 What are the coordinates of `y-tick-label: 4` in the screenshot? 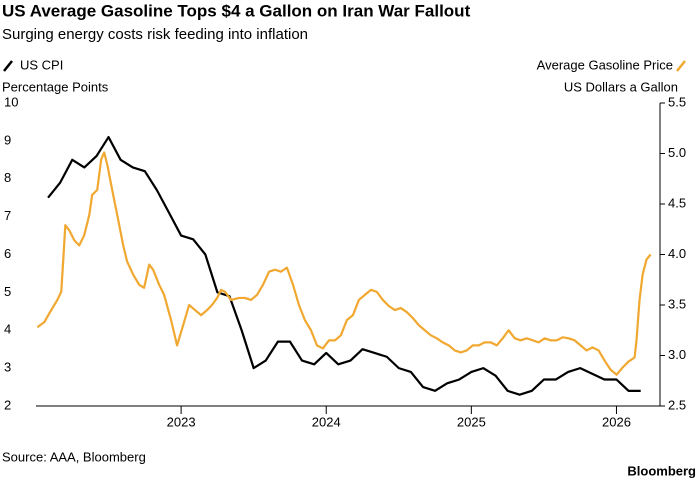 It's located at (7, 329).